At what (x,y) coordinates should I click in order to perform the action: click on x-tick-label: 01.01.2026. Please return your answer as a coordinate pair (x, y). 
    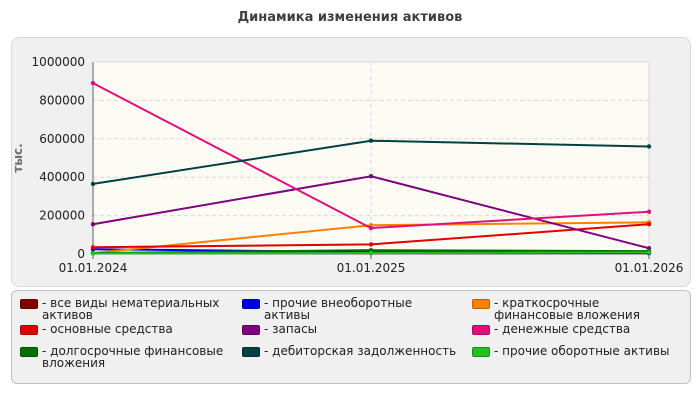
    Looking at the image, I should click on (649, 268).